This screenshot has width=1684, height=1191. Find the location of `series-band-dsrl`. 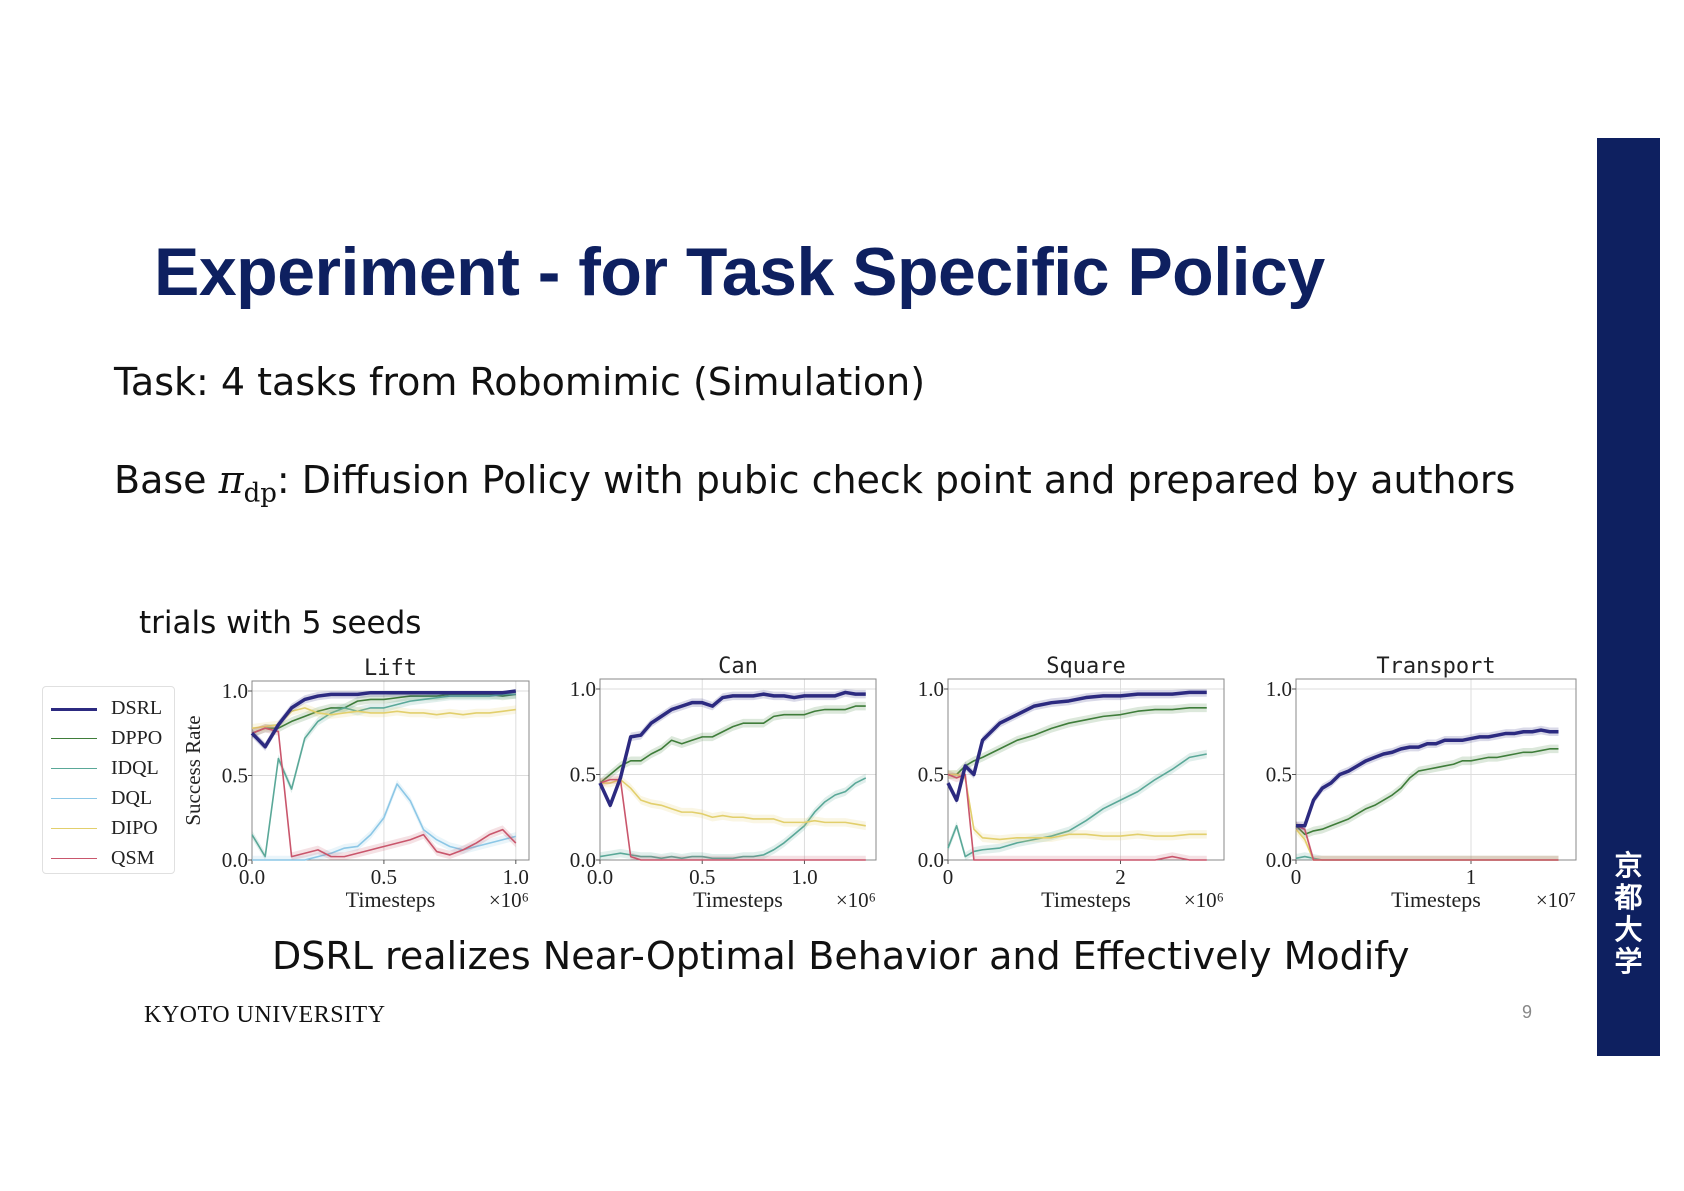

series-band-dsrl is located at coordinates (1427, 778).